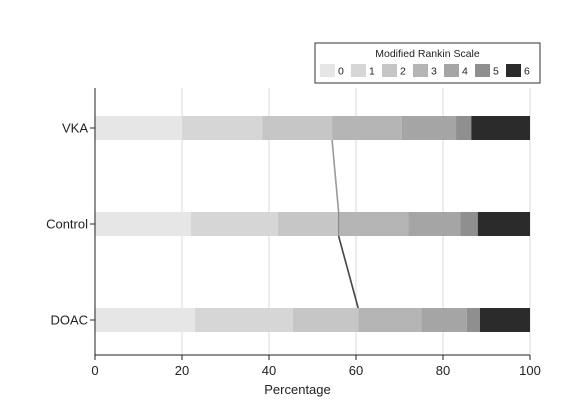 The height and width of the screenshot is (403, 566). I want to click on category-label: Control, so click(67, 224).